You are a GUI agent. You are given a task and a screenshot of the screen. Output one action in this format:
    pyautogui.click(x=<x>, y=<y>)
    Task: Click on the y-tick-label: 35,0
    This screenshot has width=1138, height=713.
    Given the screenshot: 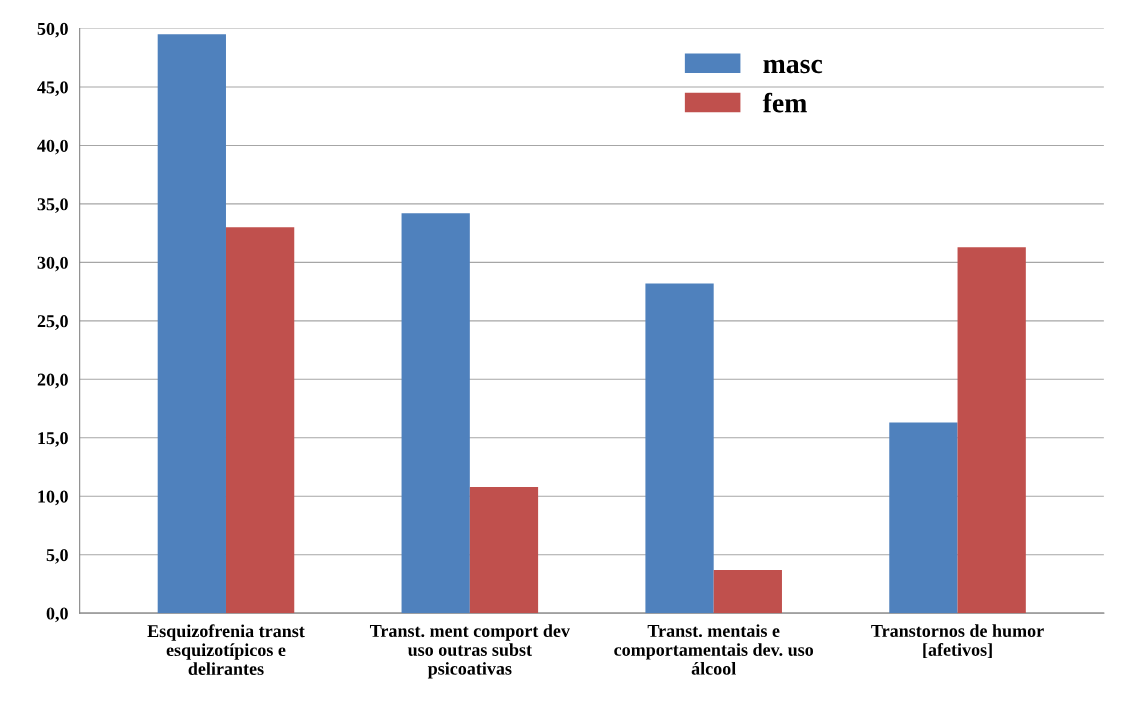 What is the action you would take?
    pyautogui.click(x=52, y=205)
    